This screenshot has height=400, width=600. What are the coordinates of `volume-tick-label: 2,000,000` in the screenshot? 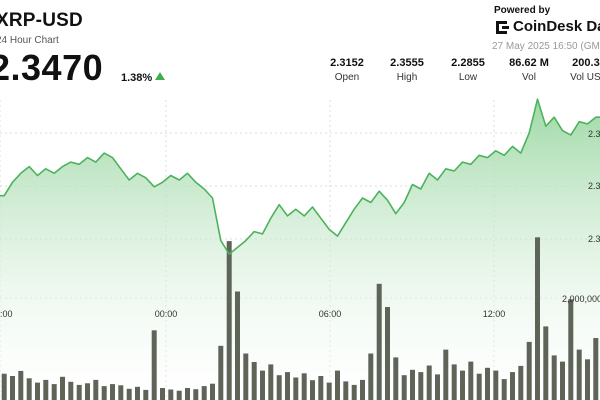 It's located at (581, 299).